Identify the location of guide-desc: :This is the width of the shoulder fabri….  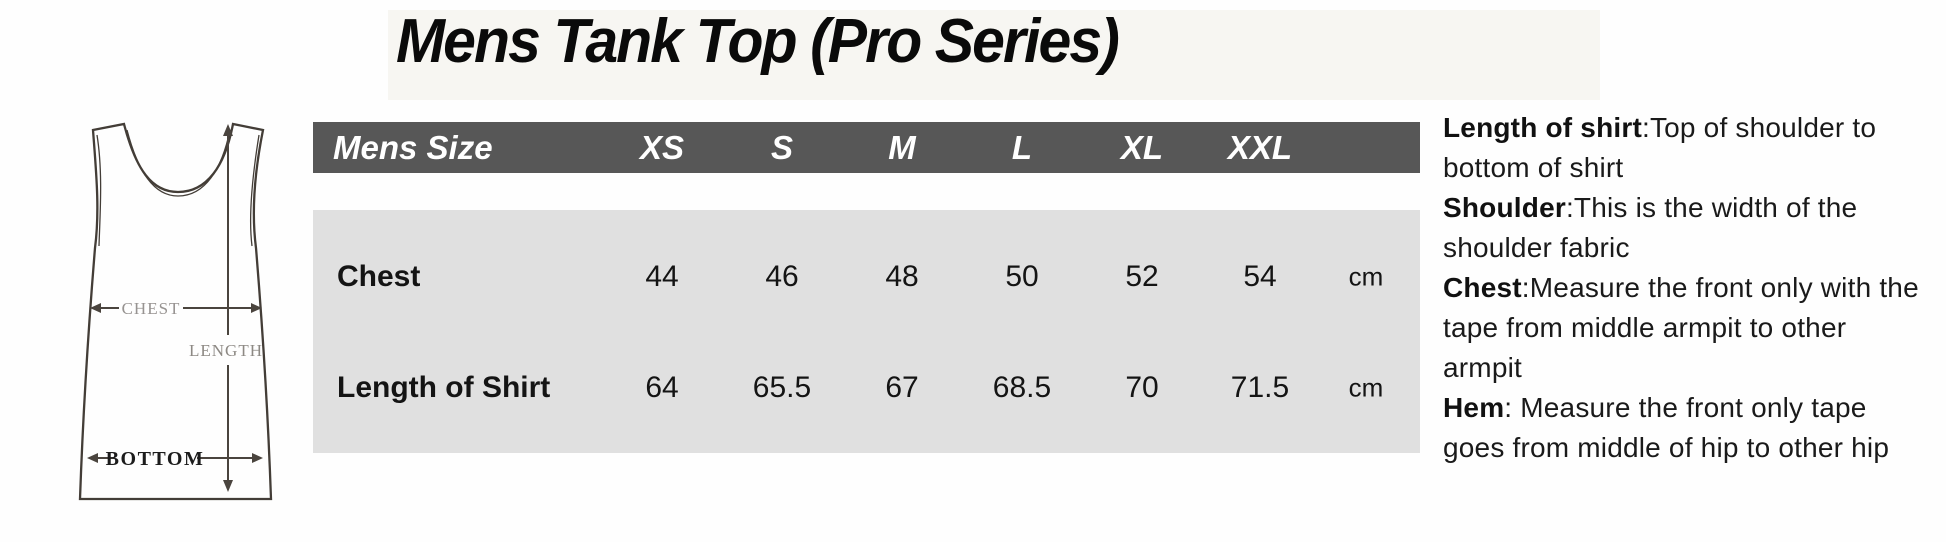
(1650, 227).